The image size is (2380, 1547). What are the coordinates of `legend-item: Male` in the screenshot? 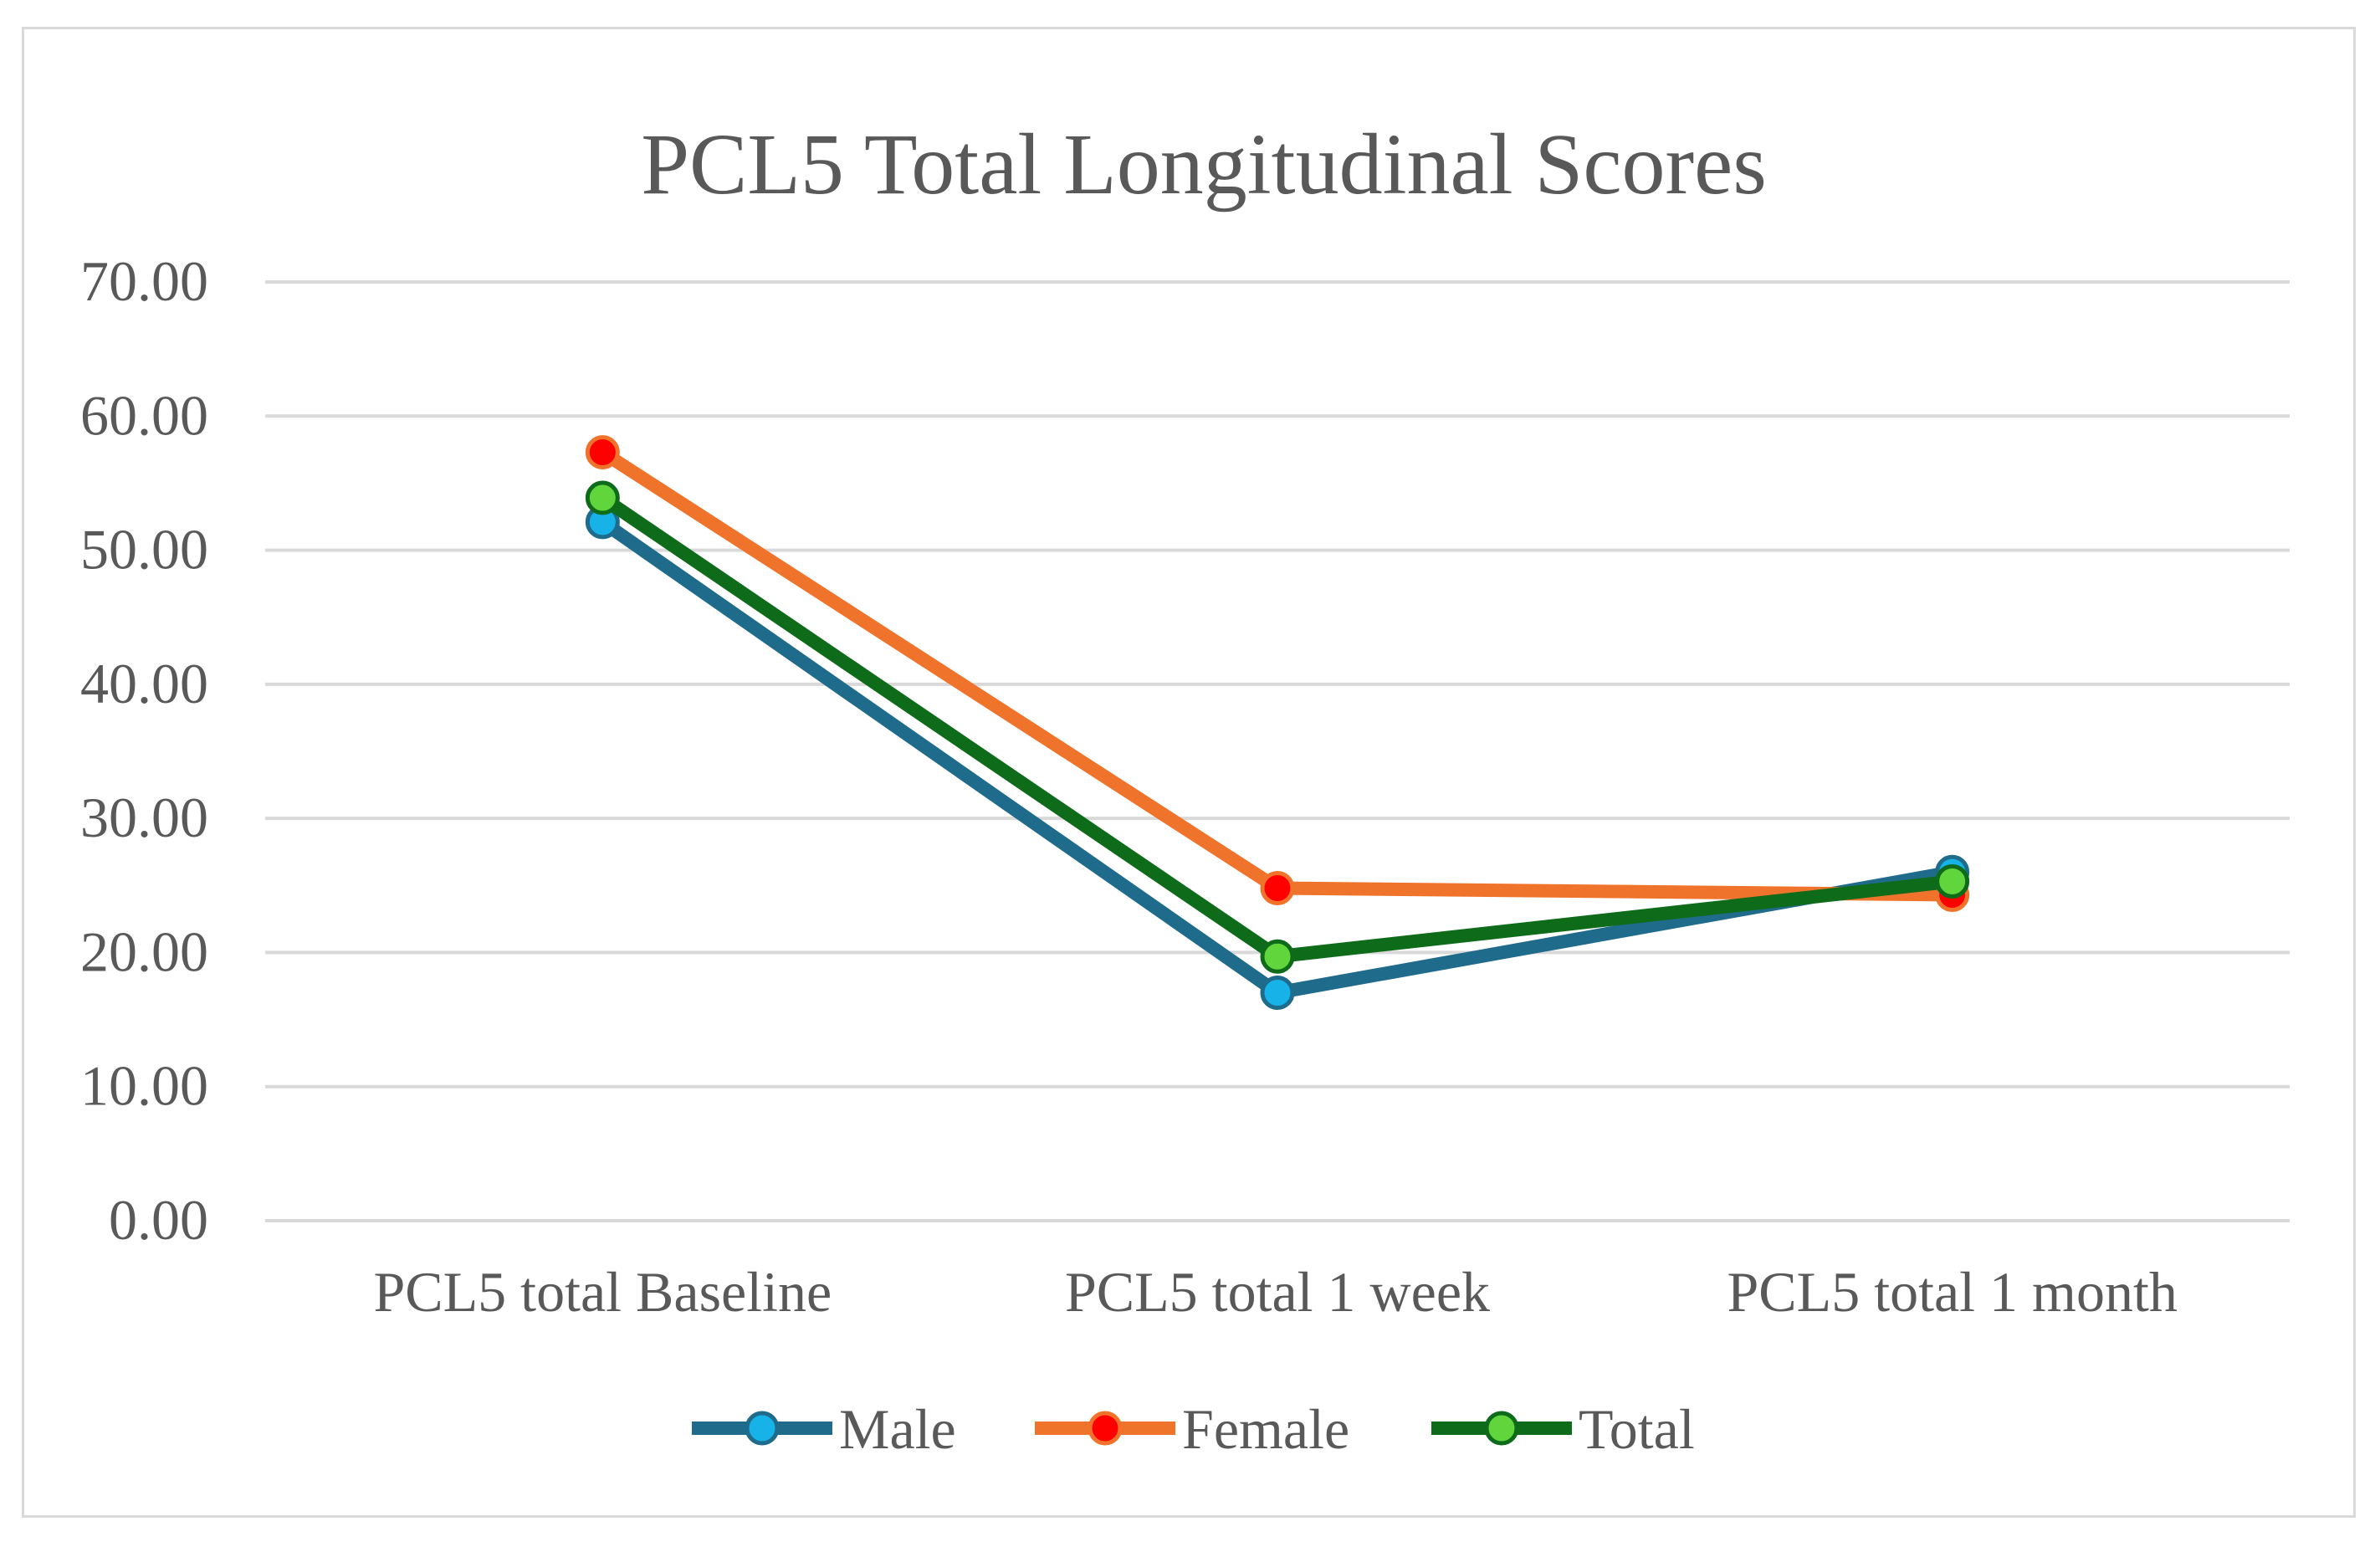 It's located at (824, 1429).